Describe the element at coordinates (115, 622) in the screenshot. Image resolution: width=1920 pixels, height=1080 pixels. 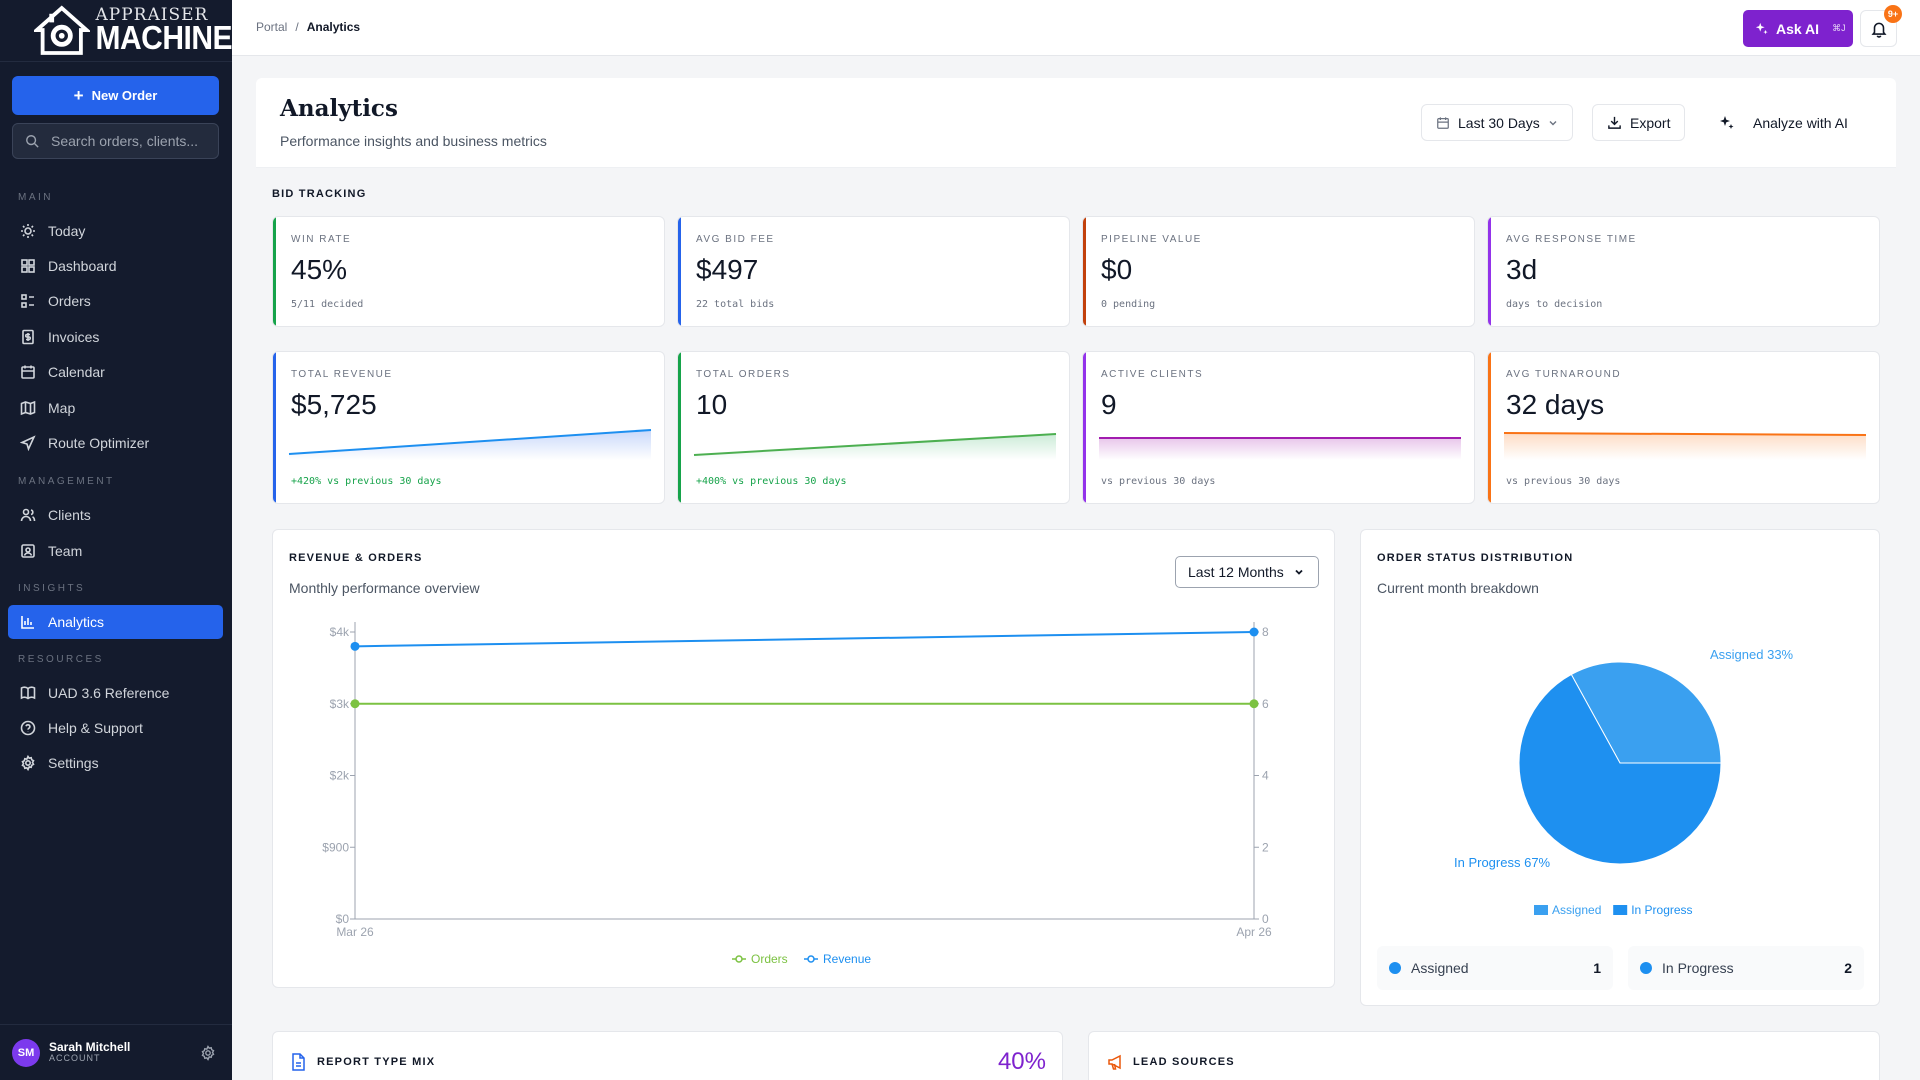
I see `sidebar-item-analytics: Analytics` at that location.